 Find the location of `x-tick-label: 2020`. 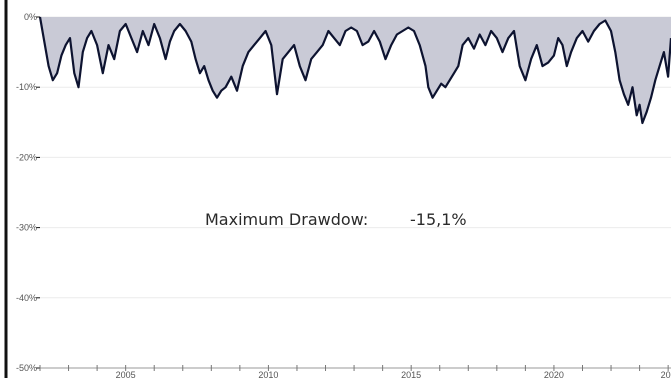

x-tick-label: 2020 is located at coordinates (554, 374).